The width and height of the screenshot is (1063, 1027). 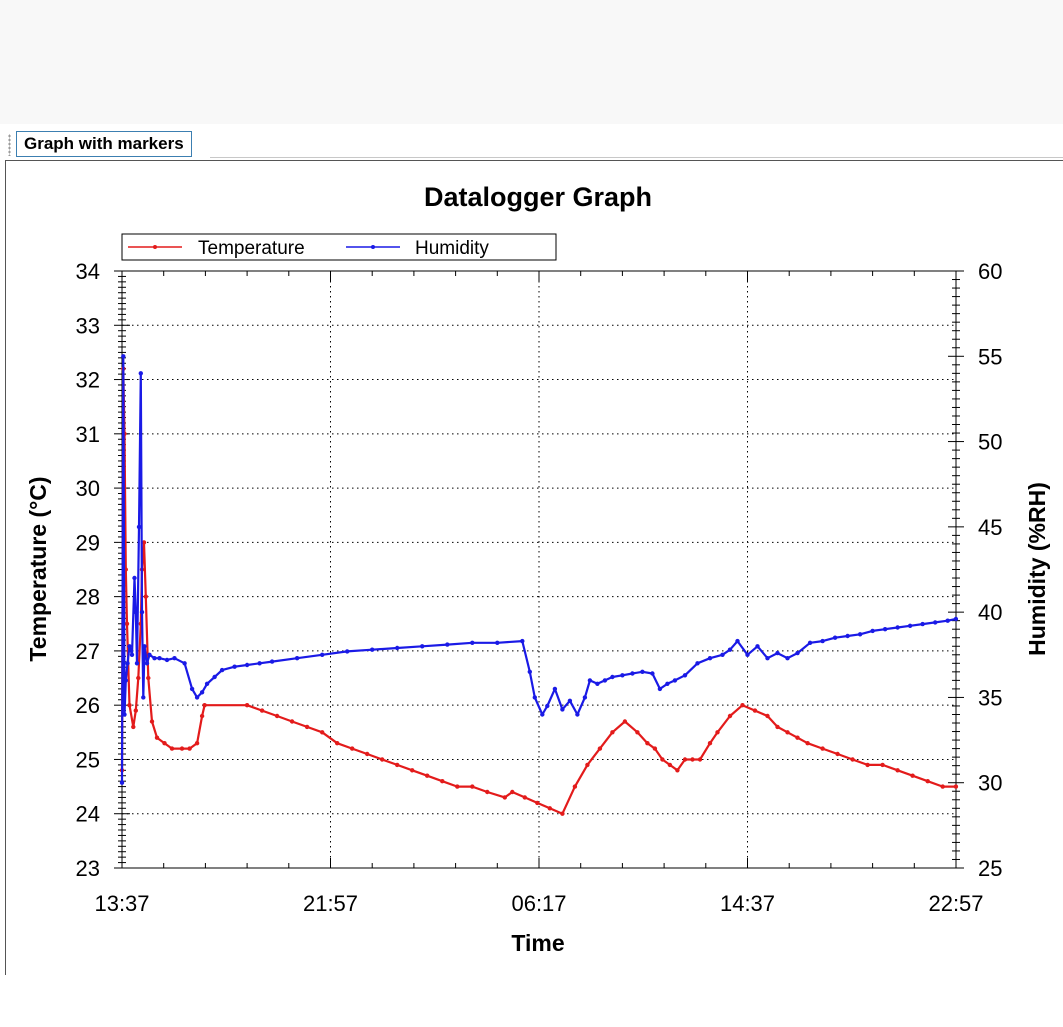 I want to click on y-right-tick-label: 30, so click(x=990, y=783).